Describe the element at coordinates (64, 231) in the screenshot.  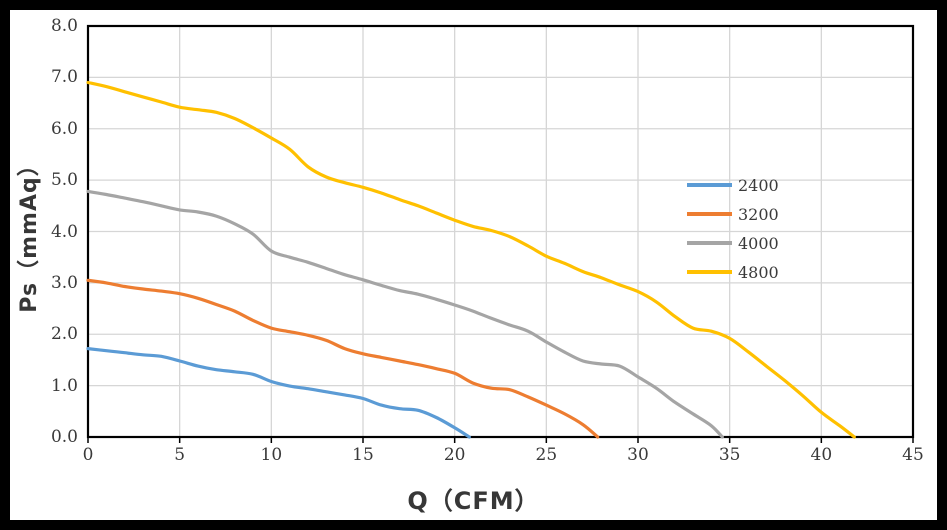
I see `y-tick-label-4.0: 4.0` at that location.